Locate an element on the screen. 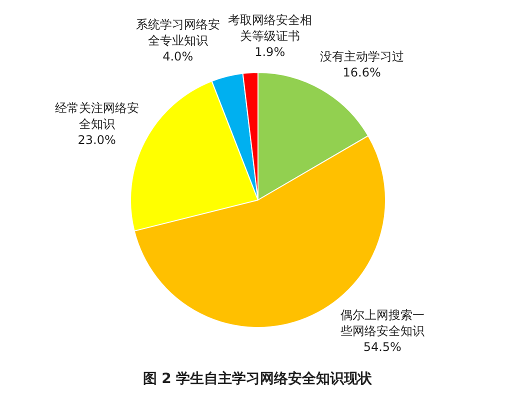 The height and width of the screenshot is (410, 515). slice-label: 没有主动学习过 is located at coordinates (362, 56).